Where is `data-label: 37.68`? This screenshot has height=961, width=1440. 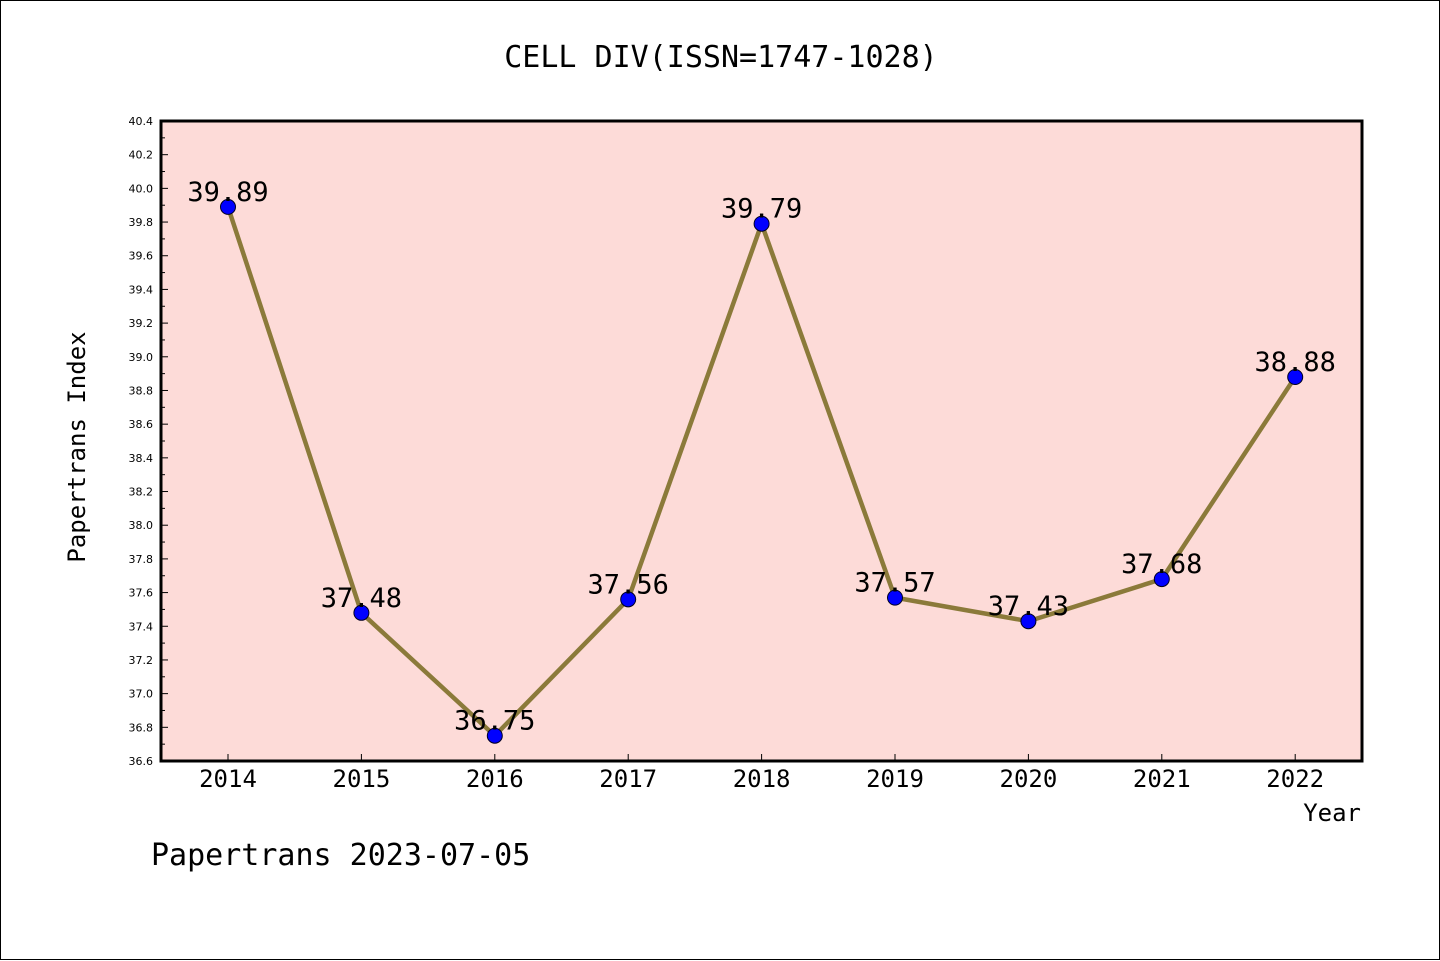
data-label: 37.68 is located at coordinates (1161, 564).